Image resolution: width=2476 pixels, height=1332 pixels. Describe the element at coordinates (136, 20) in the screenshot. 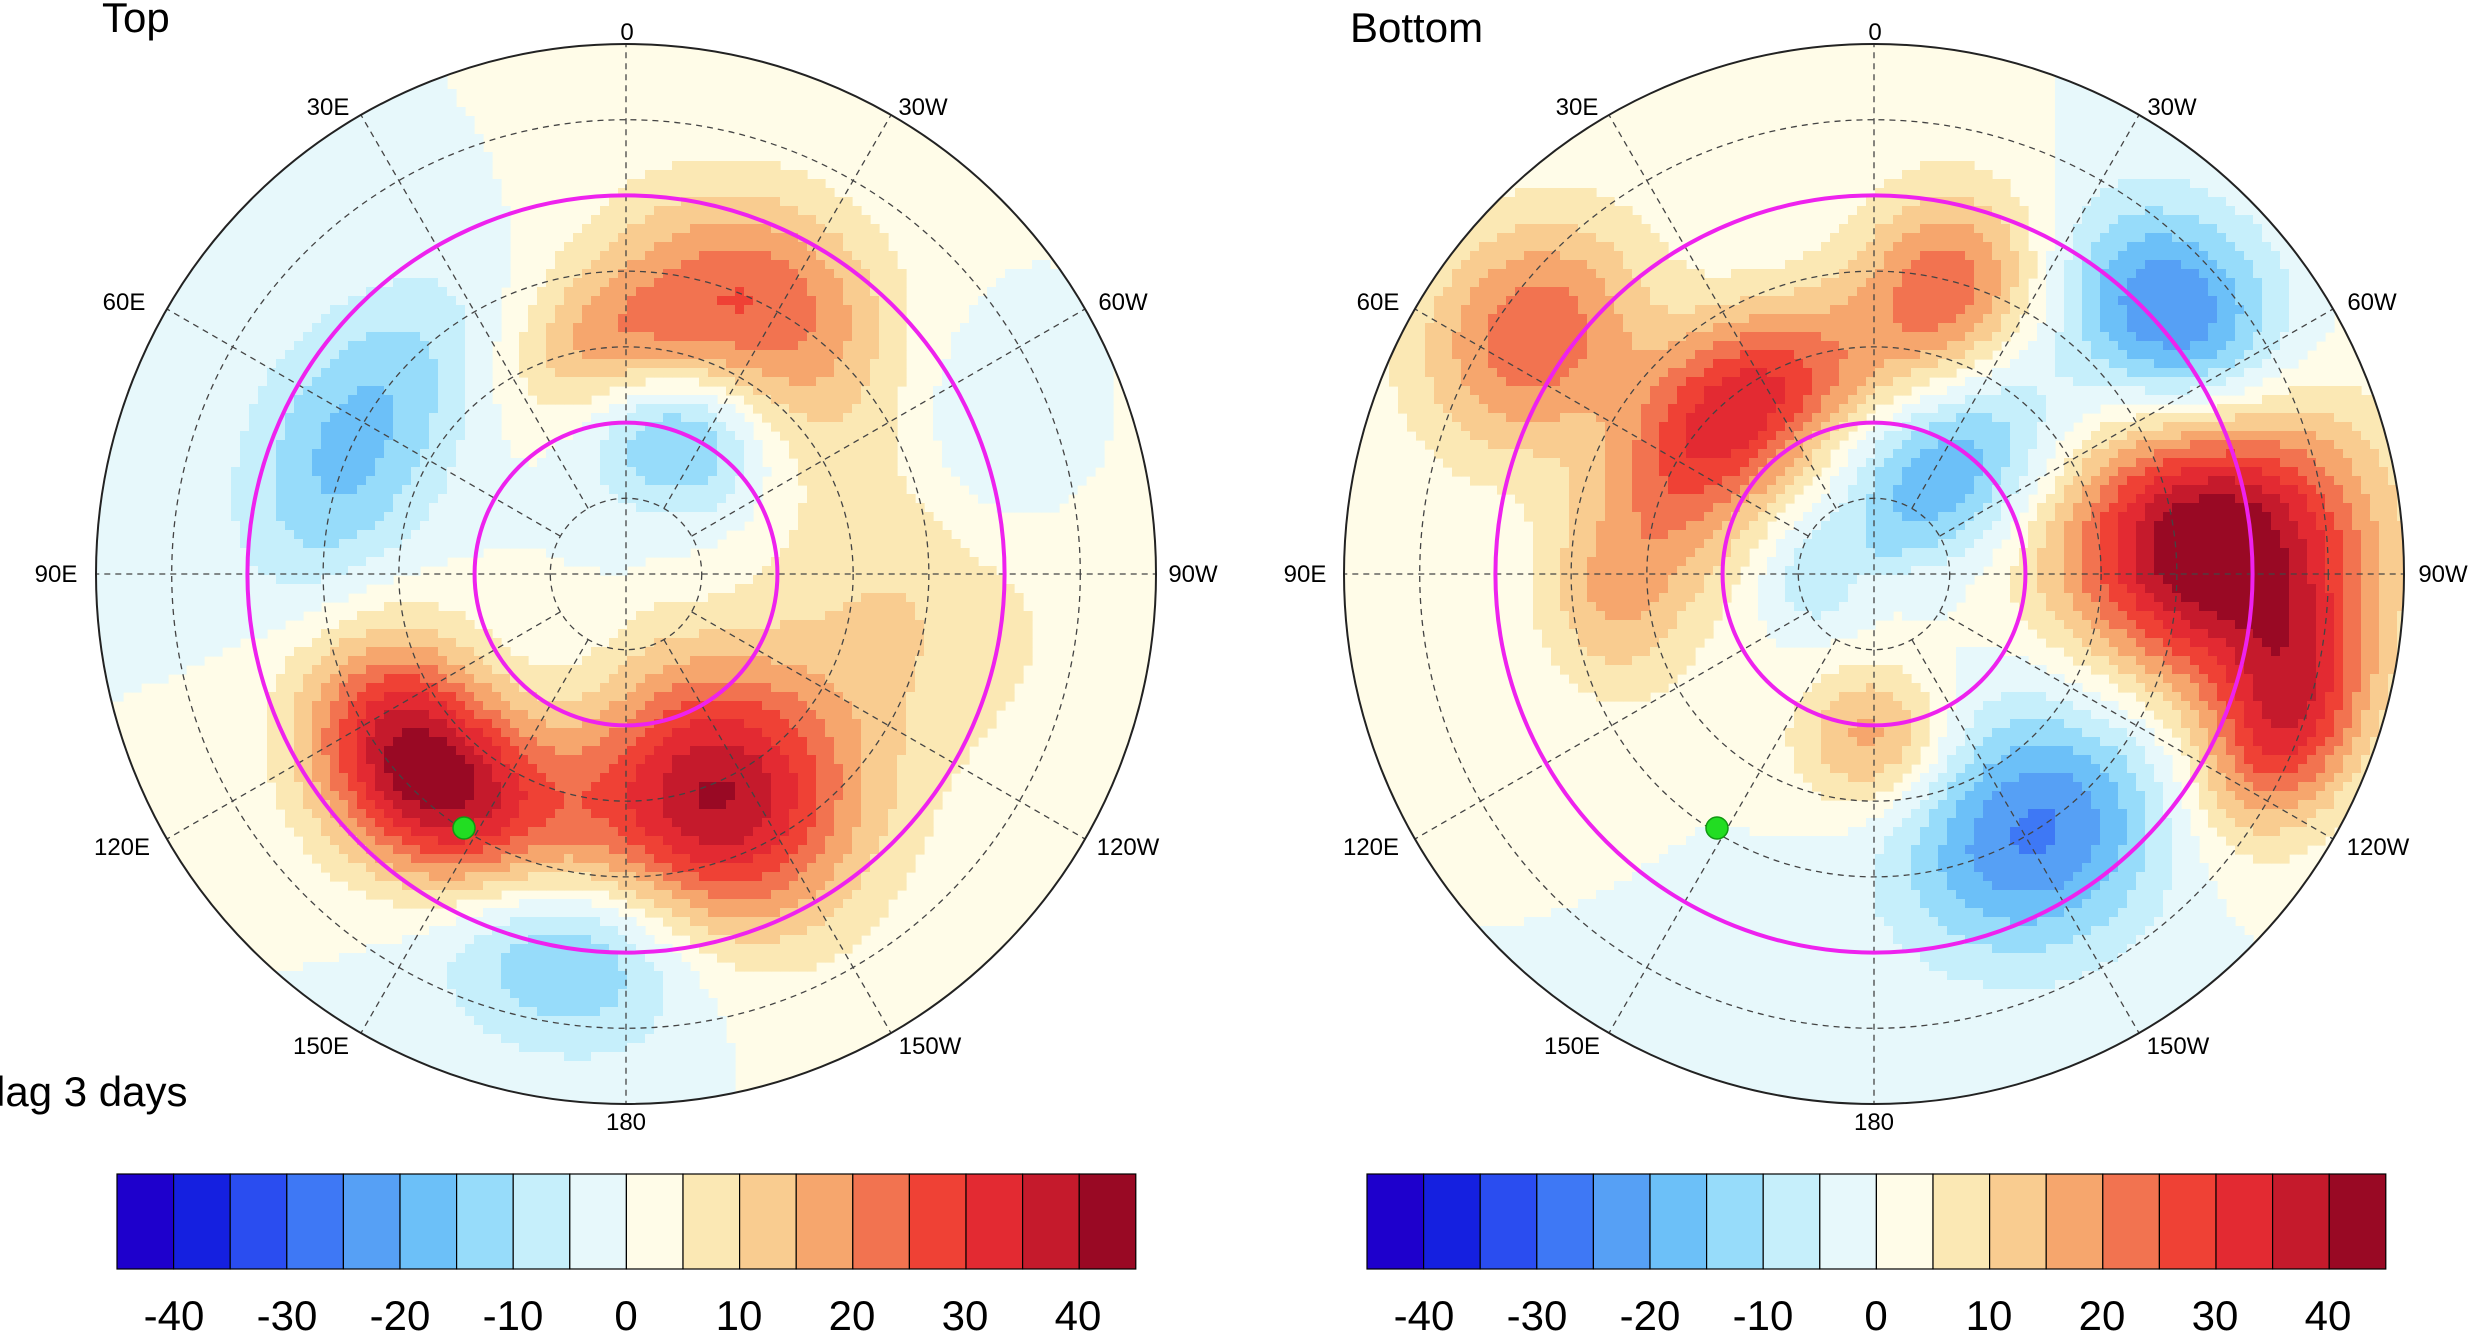

I see `panel-title: Top` at that location.